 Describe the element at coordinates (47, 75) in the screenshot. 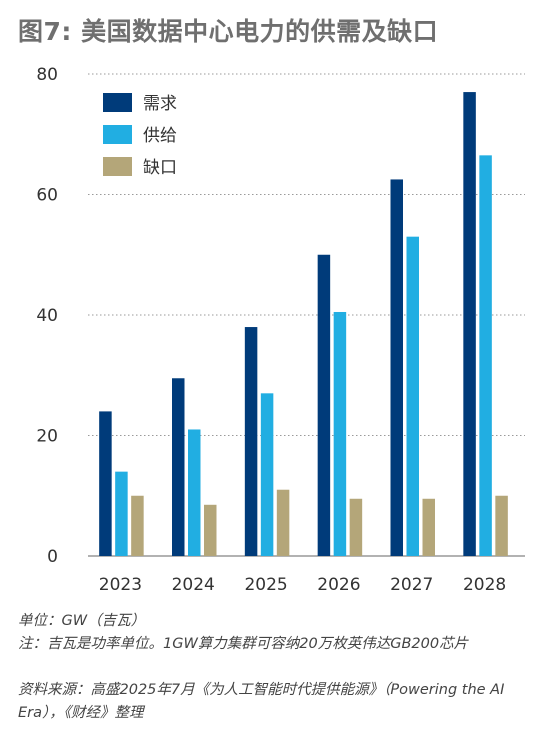

I see `y-tick-label: 80` at that location.